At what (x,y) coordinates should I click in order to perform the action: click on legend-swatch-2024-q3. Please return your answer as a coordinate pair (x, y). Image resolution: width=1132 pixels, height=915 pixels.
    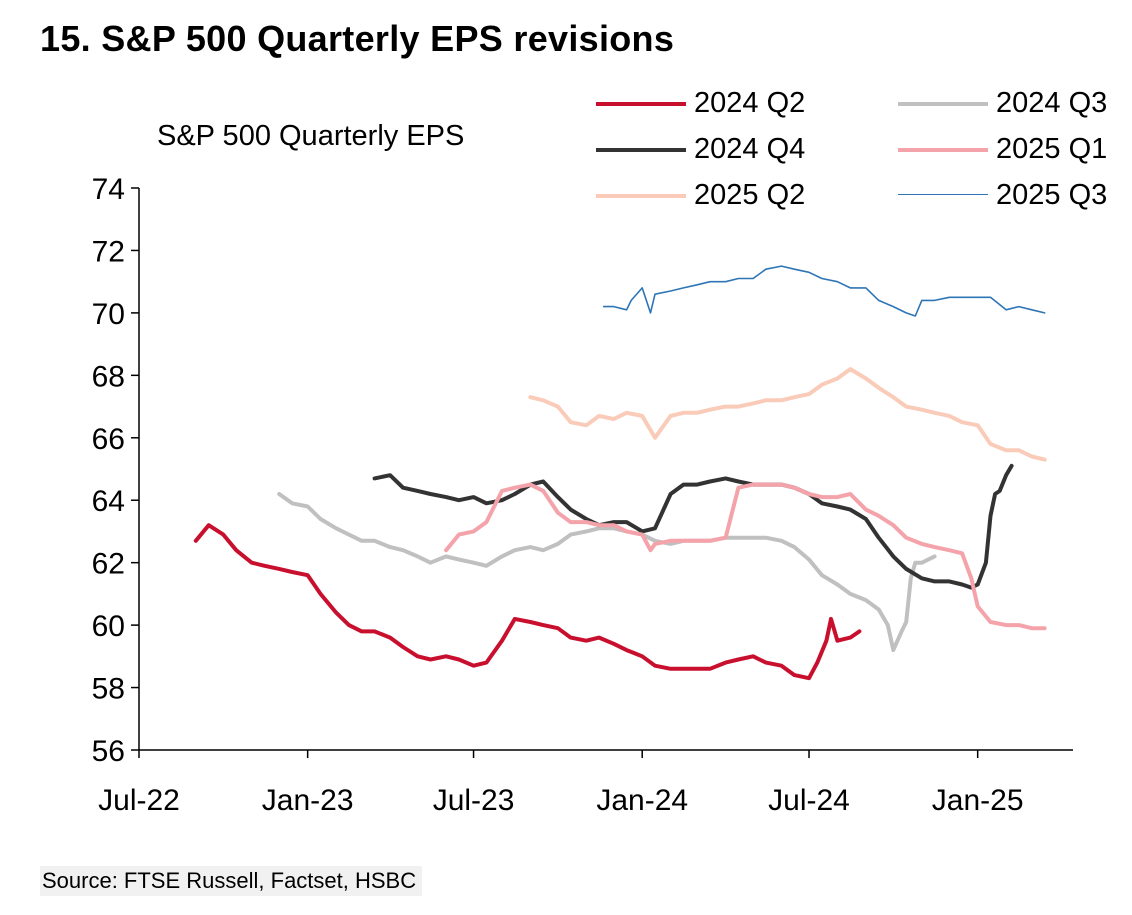
    Looking at the image, I should click on (943, 104).